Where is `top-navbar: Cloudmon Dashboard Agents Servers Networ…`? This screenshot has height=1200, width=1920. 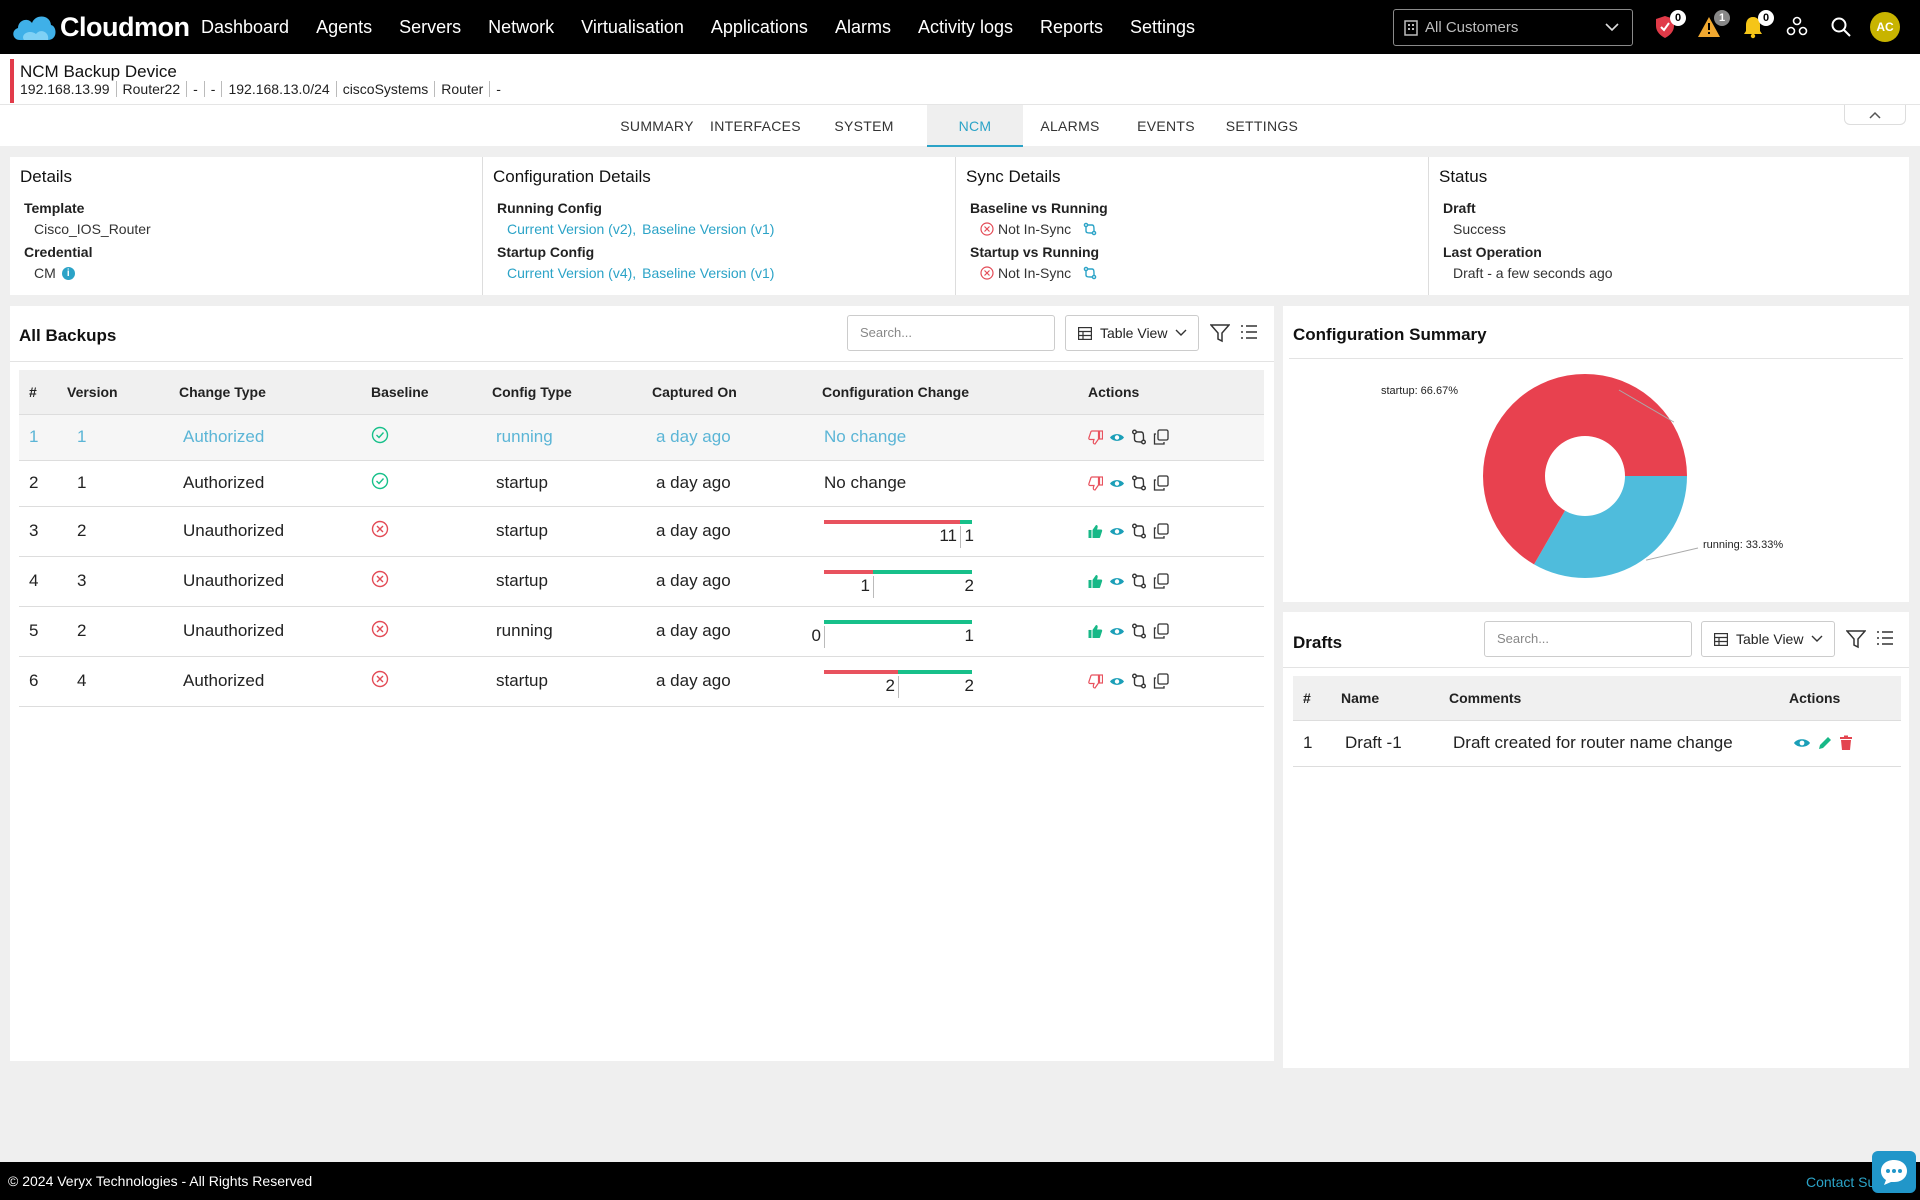
top-navbar: Cloudmon Dashboard Agents Servers Networ… is located at coordinates (960, 27).